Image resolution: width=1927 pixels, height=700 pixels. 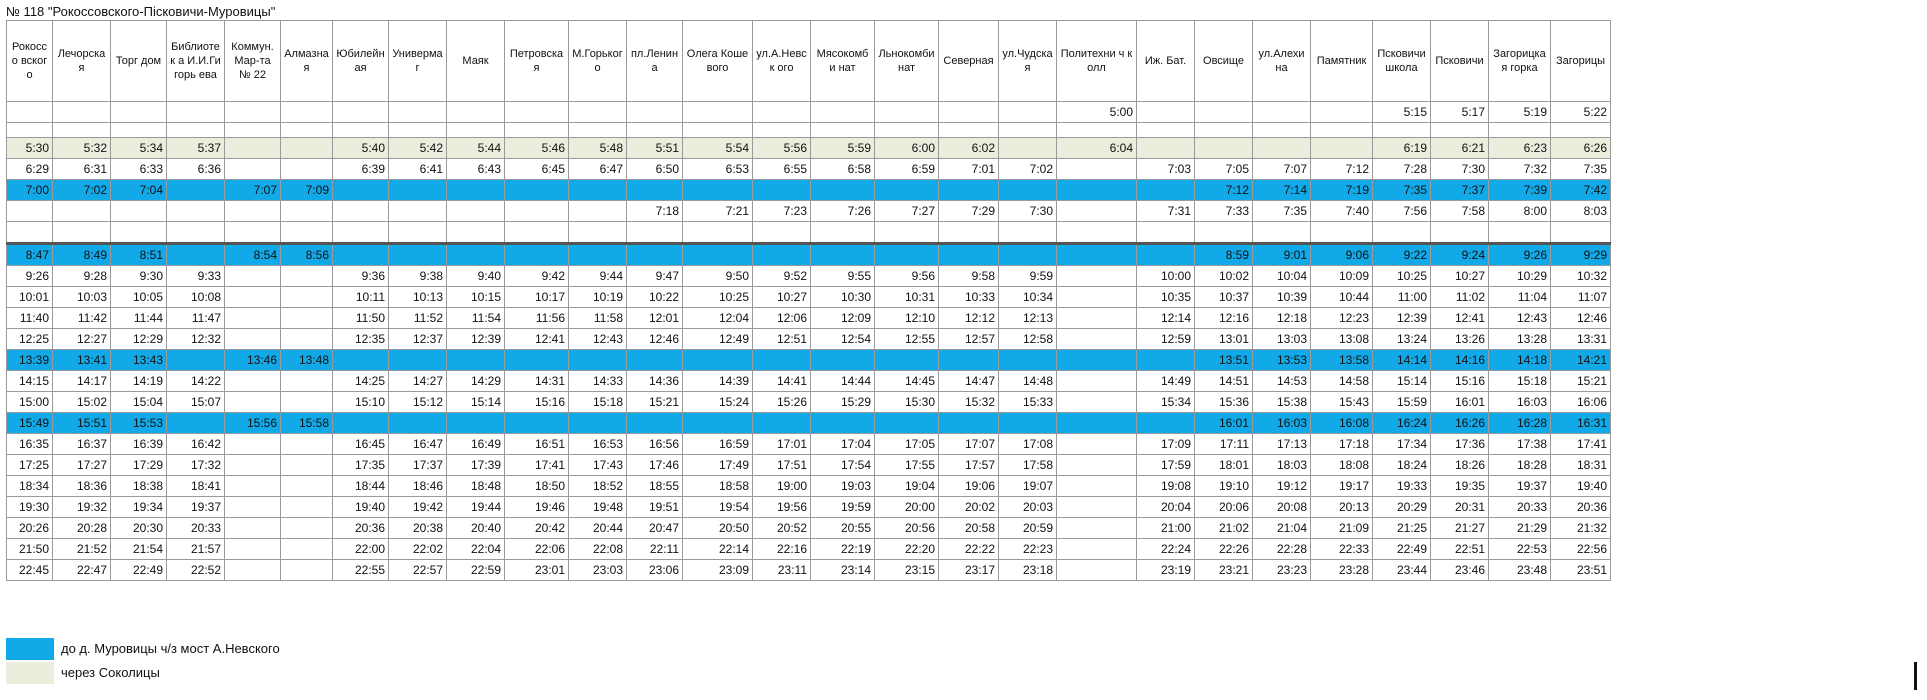 What do you see at coordinates (1027, 402) in the screenshot?
I see `time-cell: 15:33` at bounding box center [1027, 402].